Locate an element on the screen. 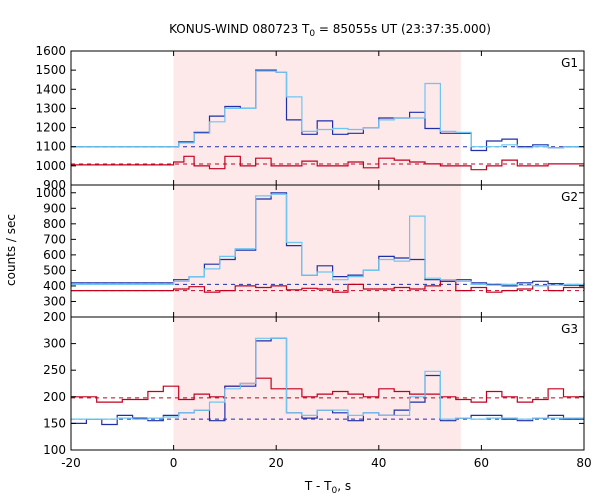  y-tick-label: 700 is located at coordinates (54, 239).